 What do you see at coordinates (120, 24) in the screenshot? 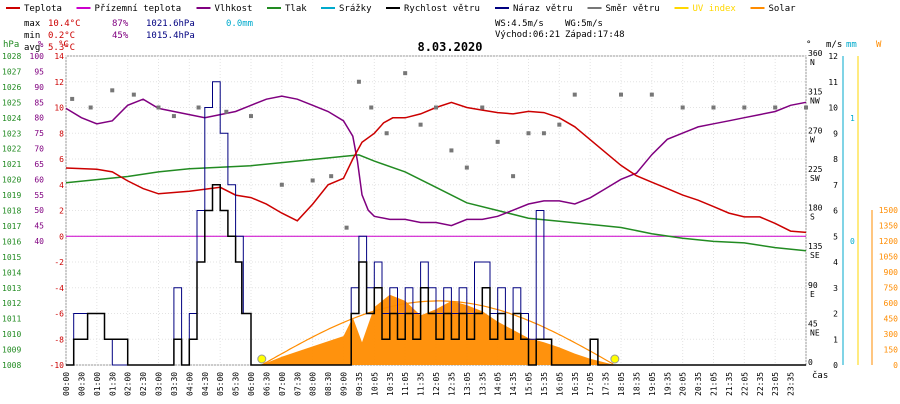
I see `stats-max-hum: 87%` at bounding box center [120, 24].